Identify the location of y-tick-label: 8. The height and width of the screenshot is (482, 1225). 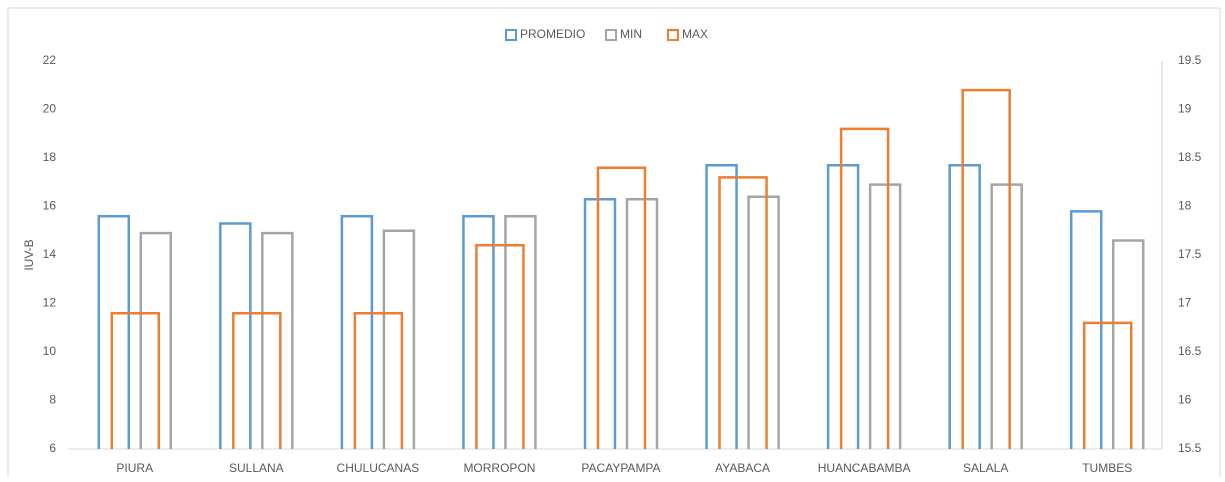
(52, 400).